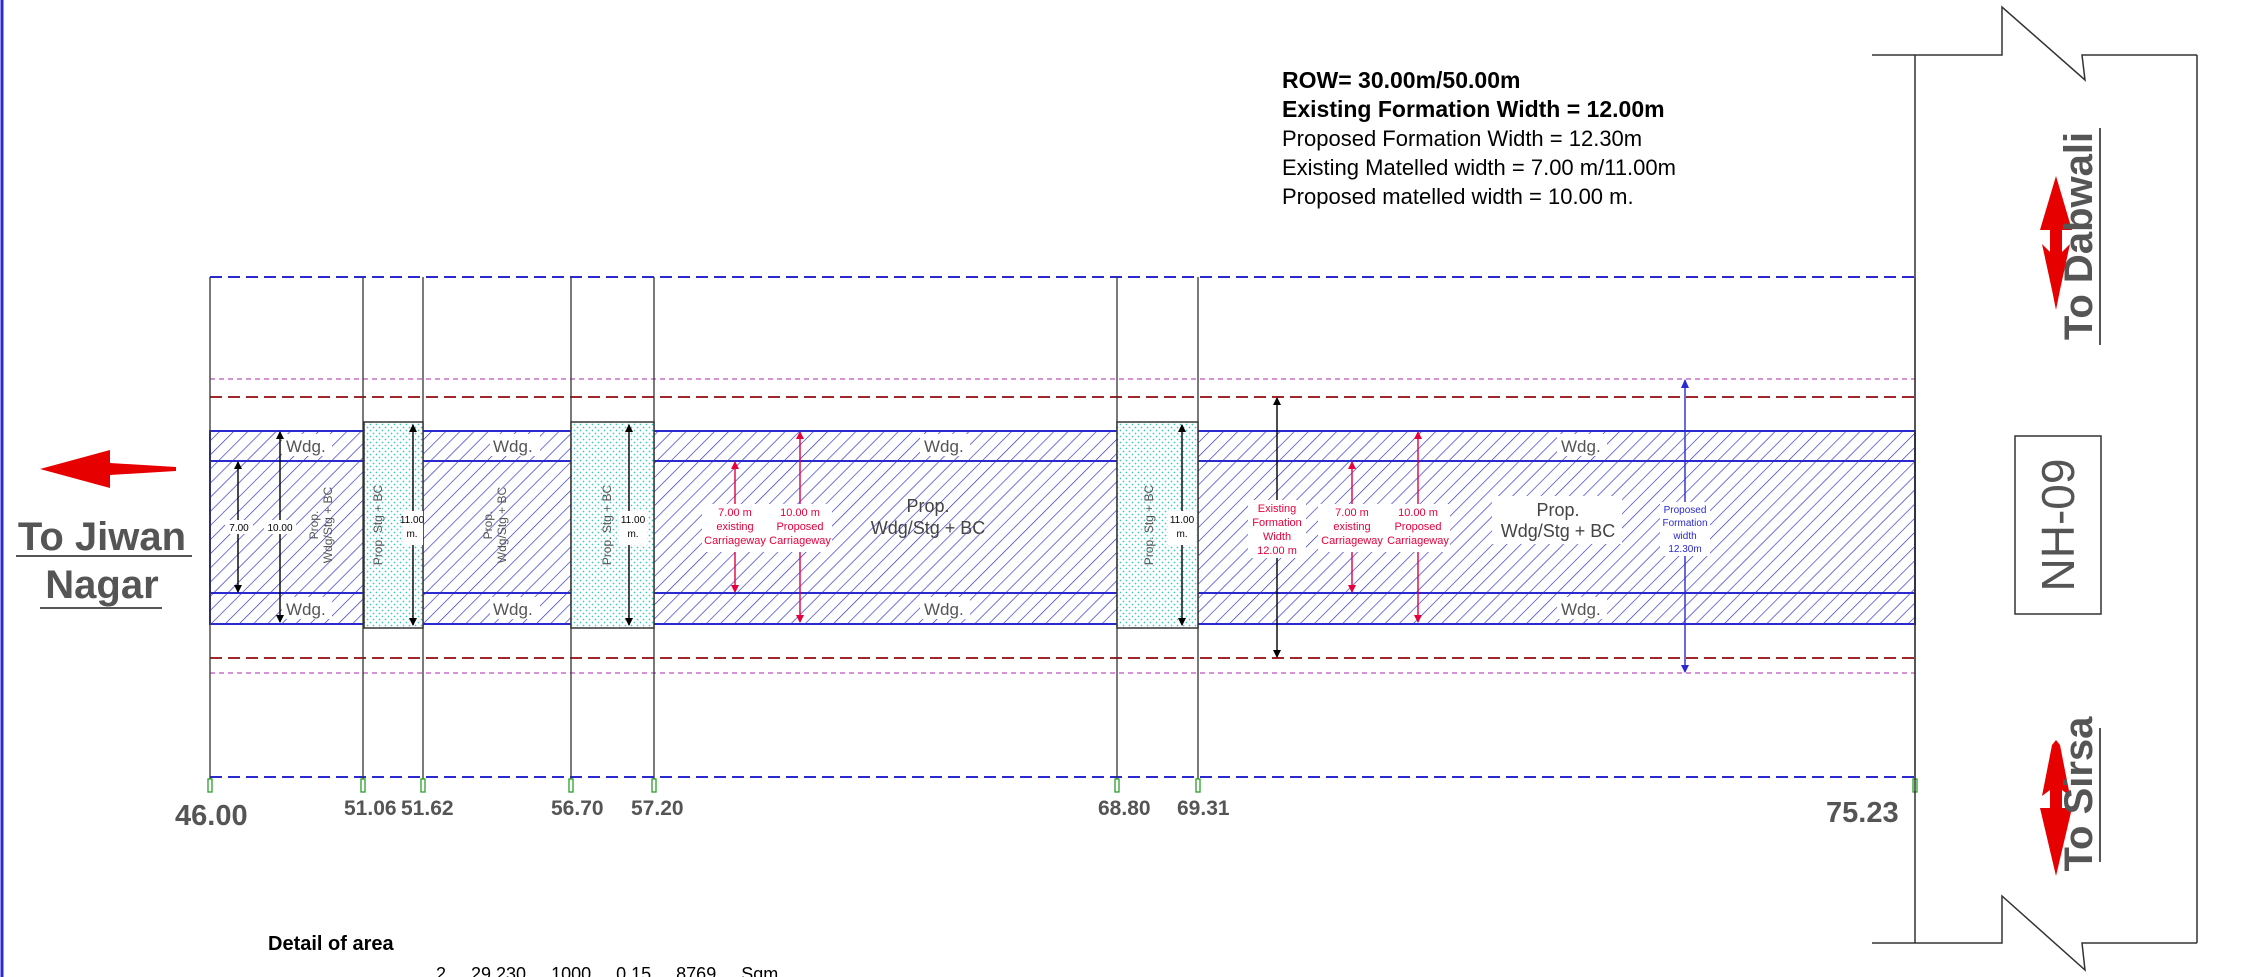 This screenshot has width=2241, height=977. I want to click on prop-wdg-label-main: Prop. Wdg/Stg + BC, so click(928, 517).